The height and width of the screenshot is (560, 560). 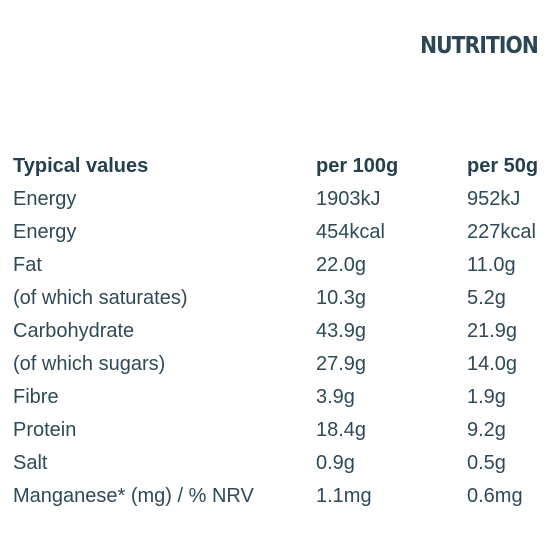 What do you see at coordinates (133, 496) in the screenshot?
I see `nutrient-label: Manganese* (mg) / % NRV` at bounding box center [133, 496].